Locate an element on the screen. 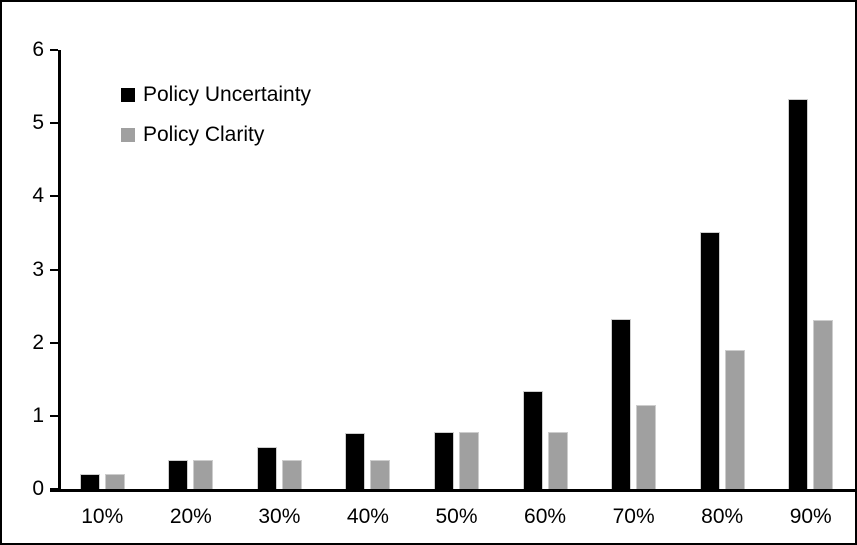 Image resolution: width=857 pixels, height=545 pixels. bar-policy-clarity-80% is located at coordinates (734, 420).